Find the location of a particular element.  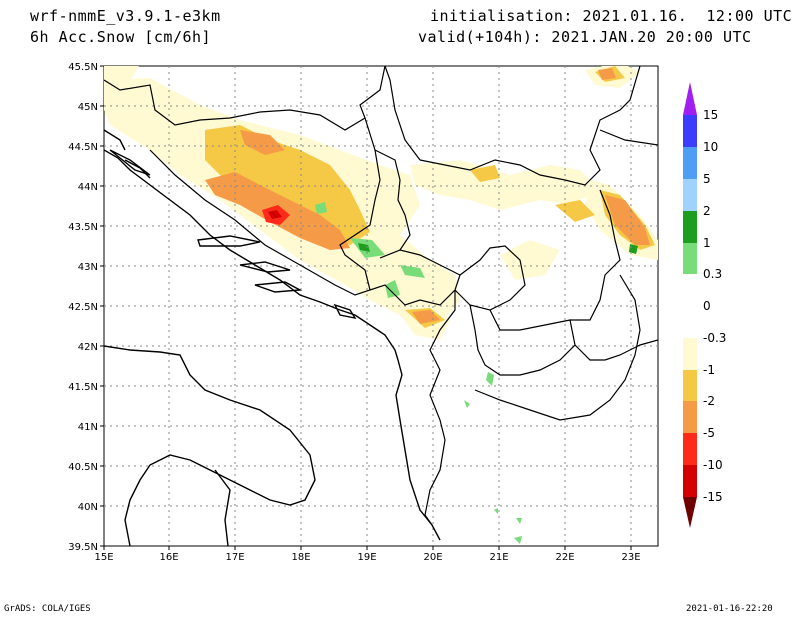

lat-label: 40.5N is located at coordinates (83, 467).